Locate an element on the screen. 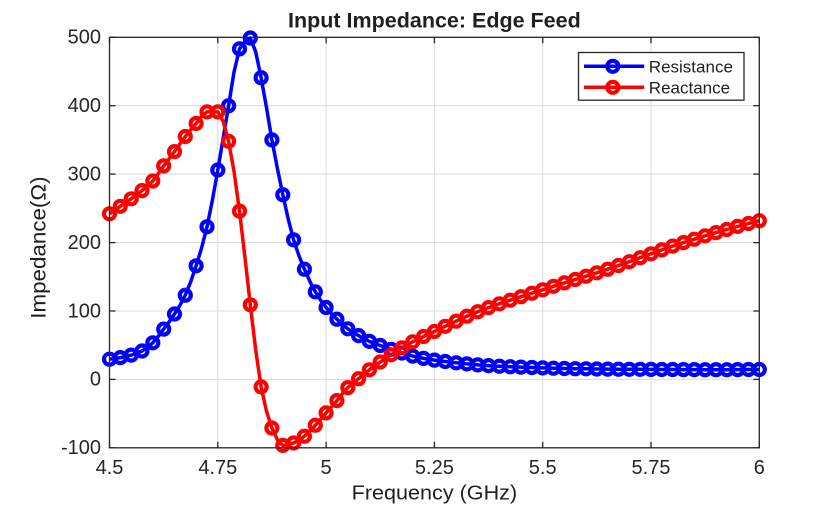  svg-text: Frequency (GHz) is located at coordinates (434, 493).